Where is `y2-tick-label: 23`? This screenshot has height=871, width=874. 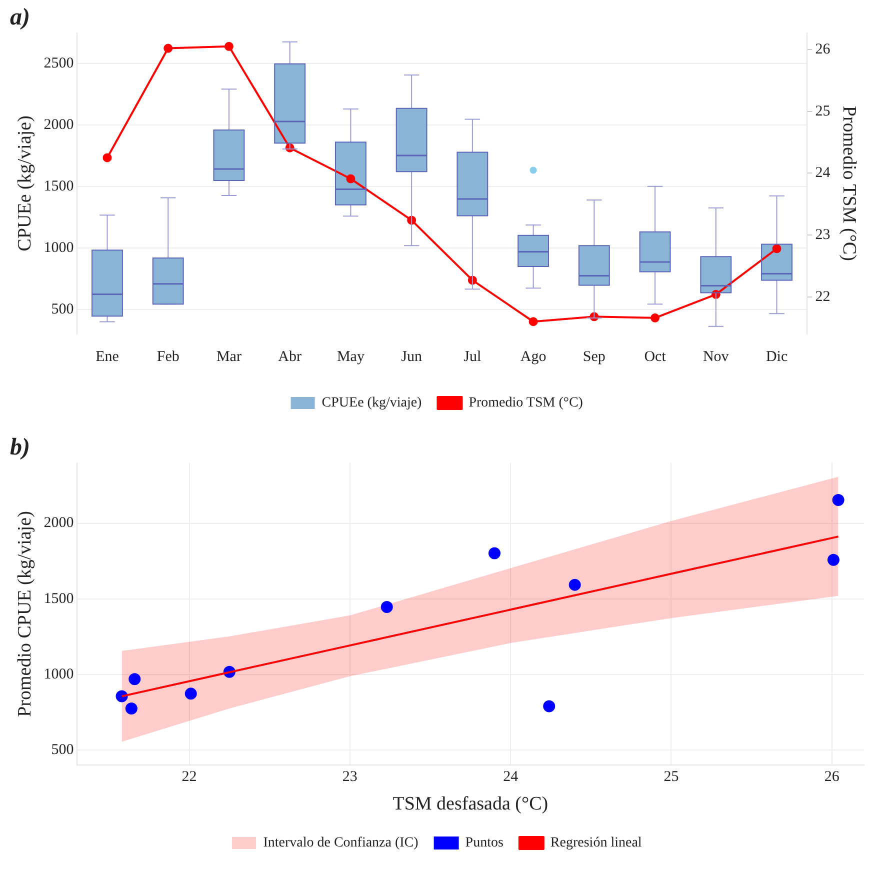
y2-tick-label: 23 is located at coordinates (822, 234).